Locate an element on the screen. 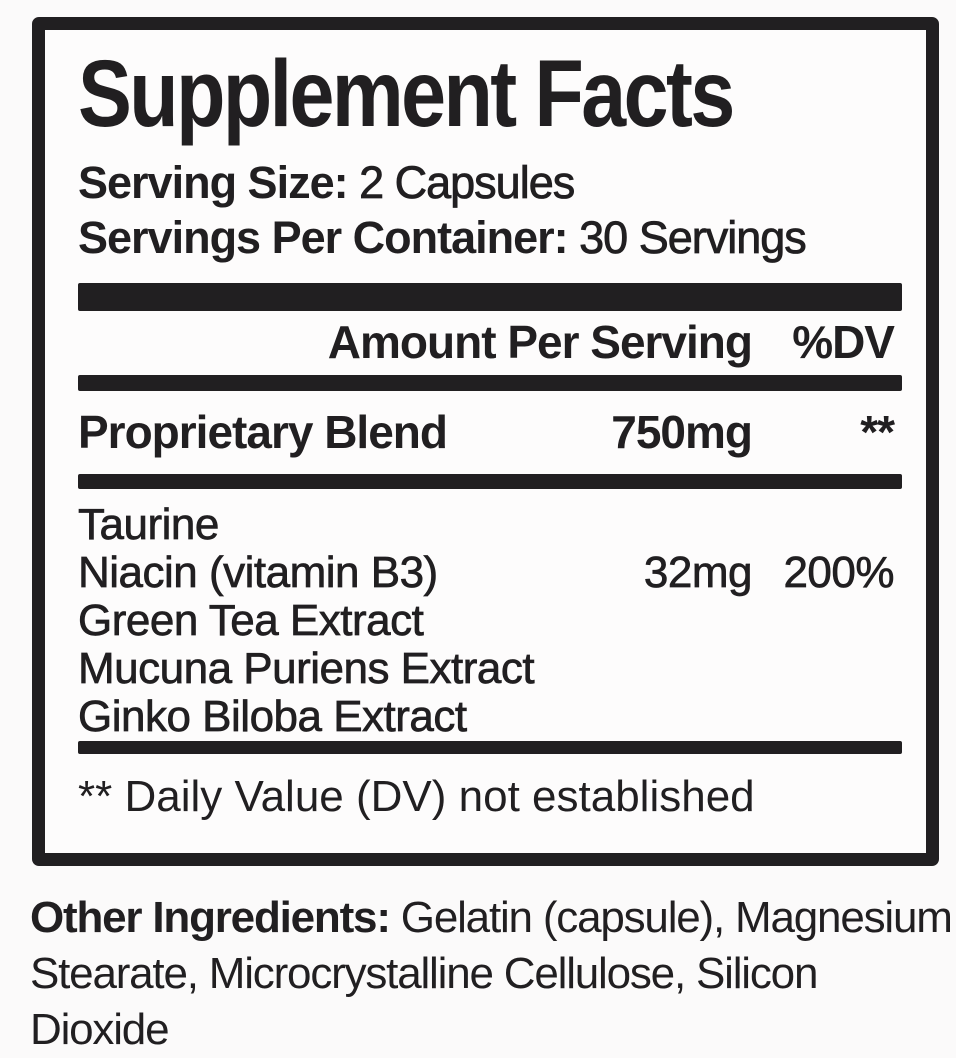  divider-bar-thin is located at coordinates (490, 748).